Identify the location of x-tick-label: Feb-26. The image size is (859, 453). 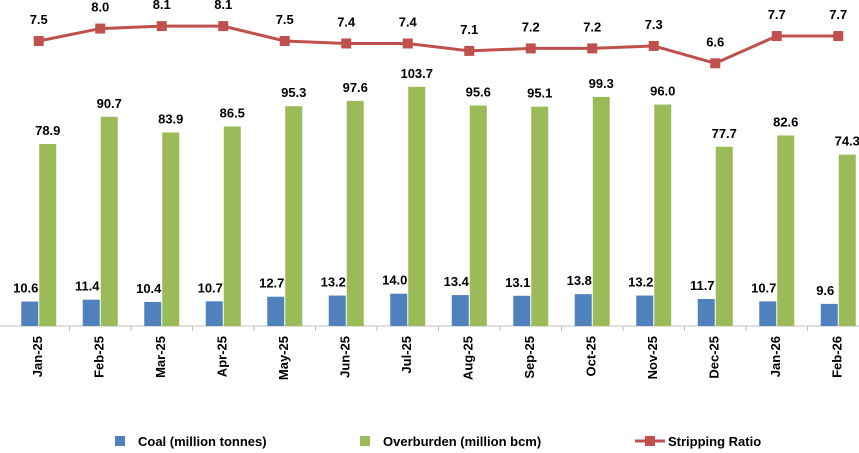
(837, 357).